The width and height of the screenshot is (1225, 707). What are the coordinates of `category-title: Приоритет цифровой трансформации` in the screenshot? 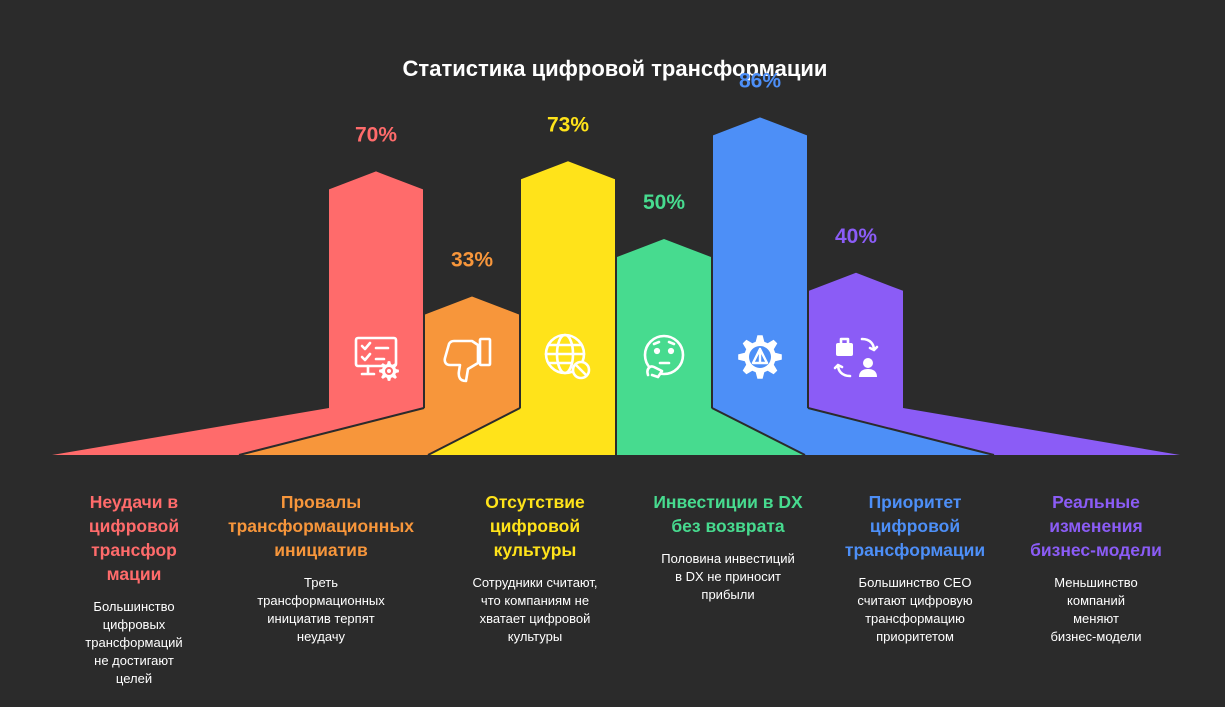 It's located at (915, 526).